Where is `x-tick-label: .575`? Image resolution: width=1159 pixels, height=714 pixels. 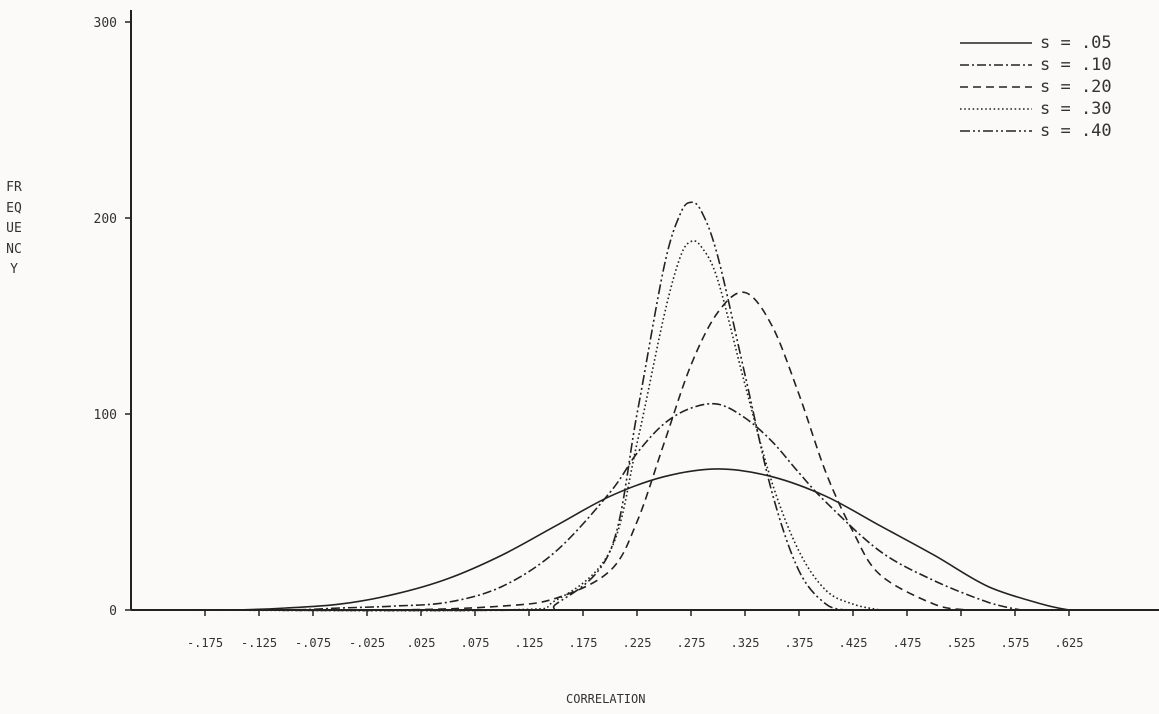 x-tick-label: .575 is located at coordinates (1015, 643).